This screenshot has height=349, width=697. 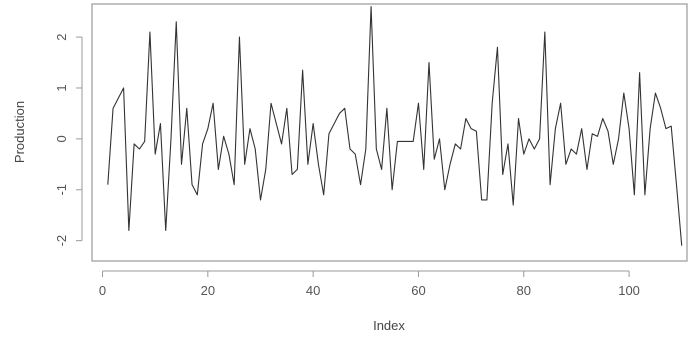 What do you see at coordinates (313, 290) in the screenshot?
I see `x-tick-label: 40` at bounding box center [313, 290].